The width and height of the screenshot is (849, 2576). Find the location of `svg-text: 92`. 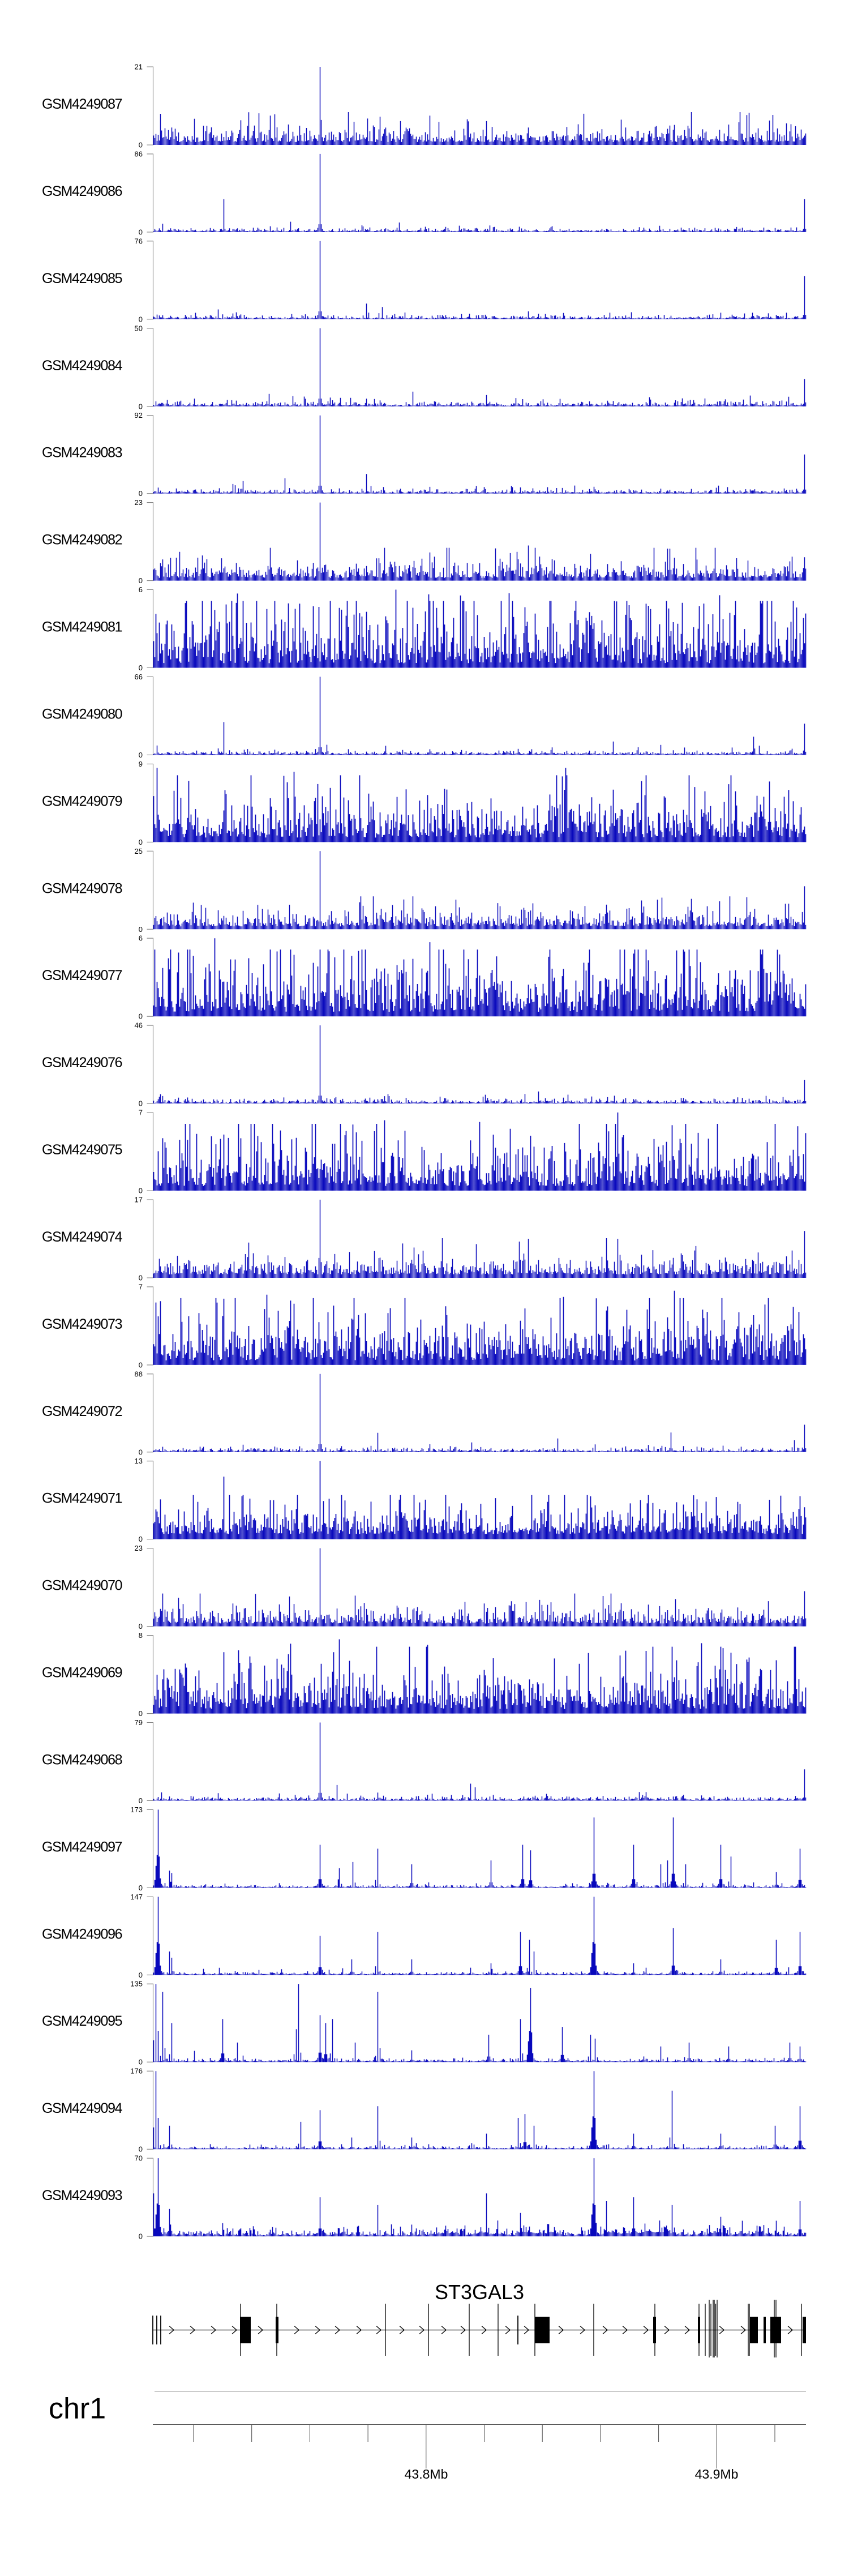

svg-text: 92 is located at coordinates (139, 415).